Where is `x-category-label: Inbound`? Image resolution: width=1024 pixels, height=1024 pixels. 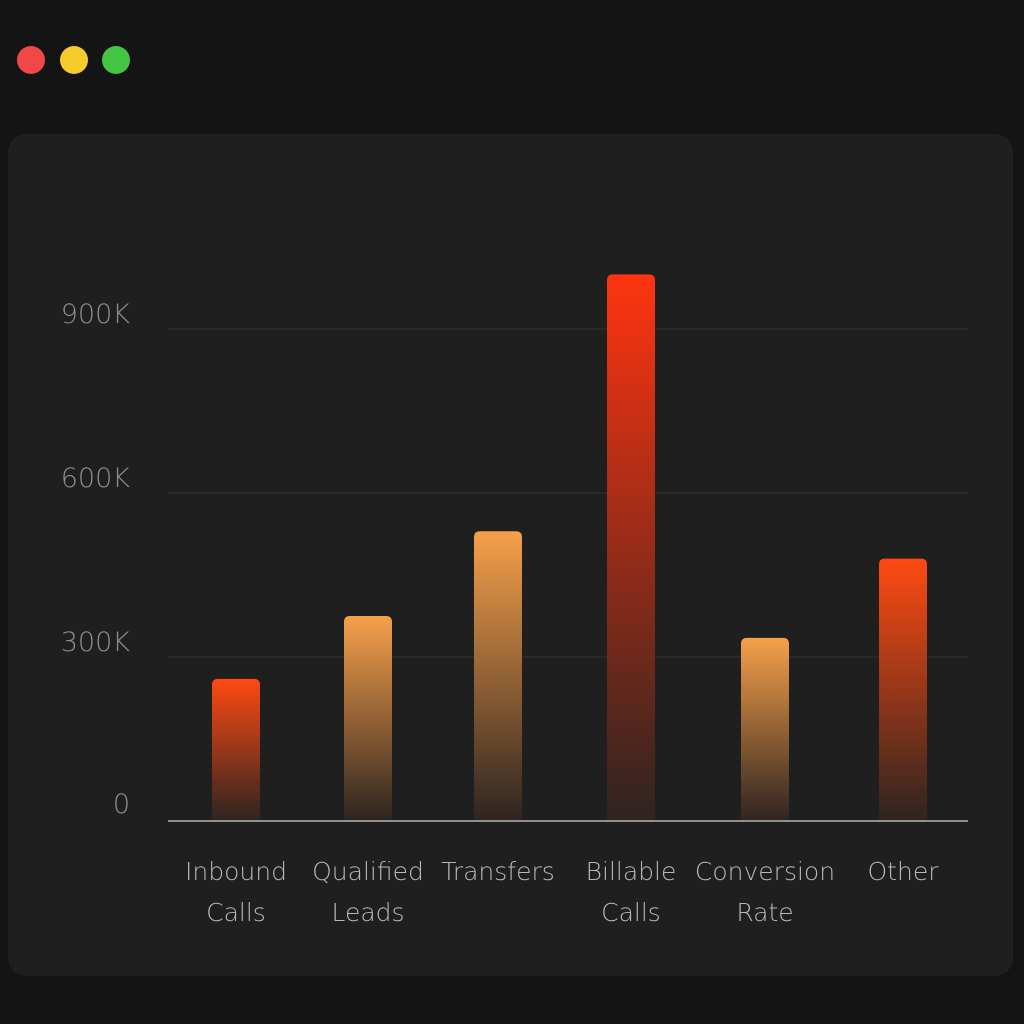 x-category-label: Inbound is located at coordinates (236, 871).